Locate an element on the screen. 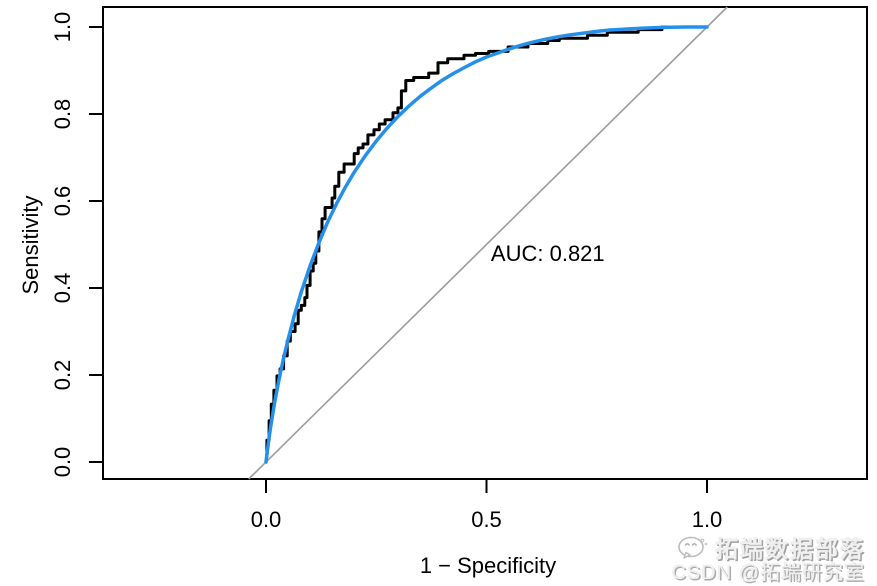  y-tick-label: 0.4 is located at coordinates (62, 288).